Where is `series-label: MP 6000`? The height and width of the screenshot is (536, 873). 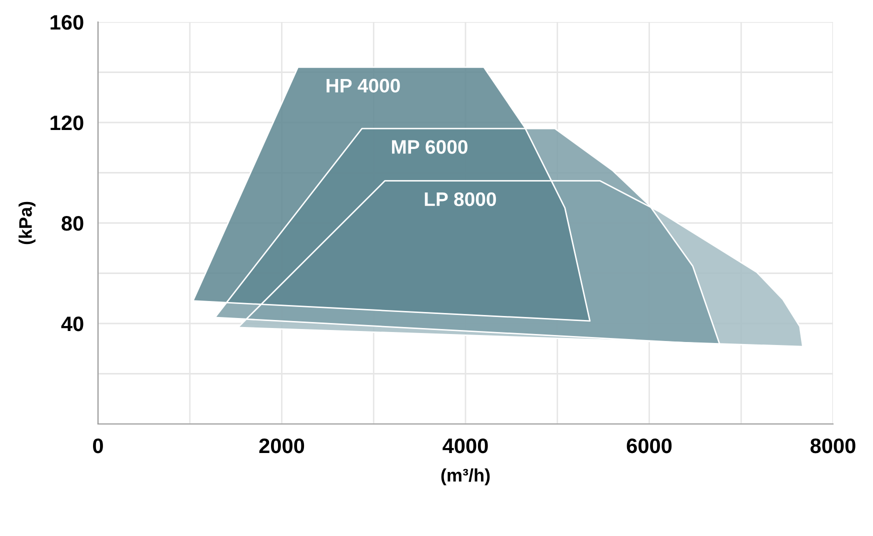 series-label: MP 6000 is located at coordinates (430, 147).